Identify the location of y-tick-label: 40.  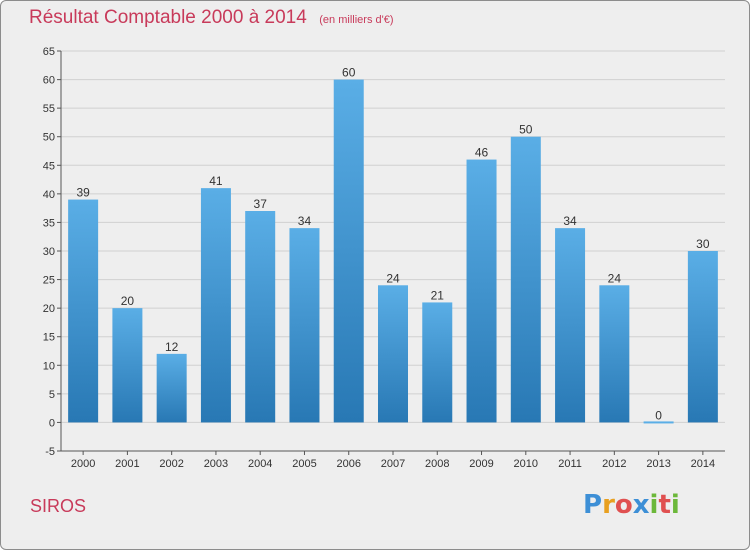
(49, 195).